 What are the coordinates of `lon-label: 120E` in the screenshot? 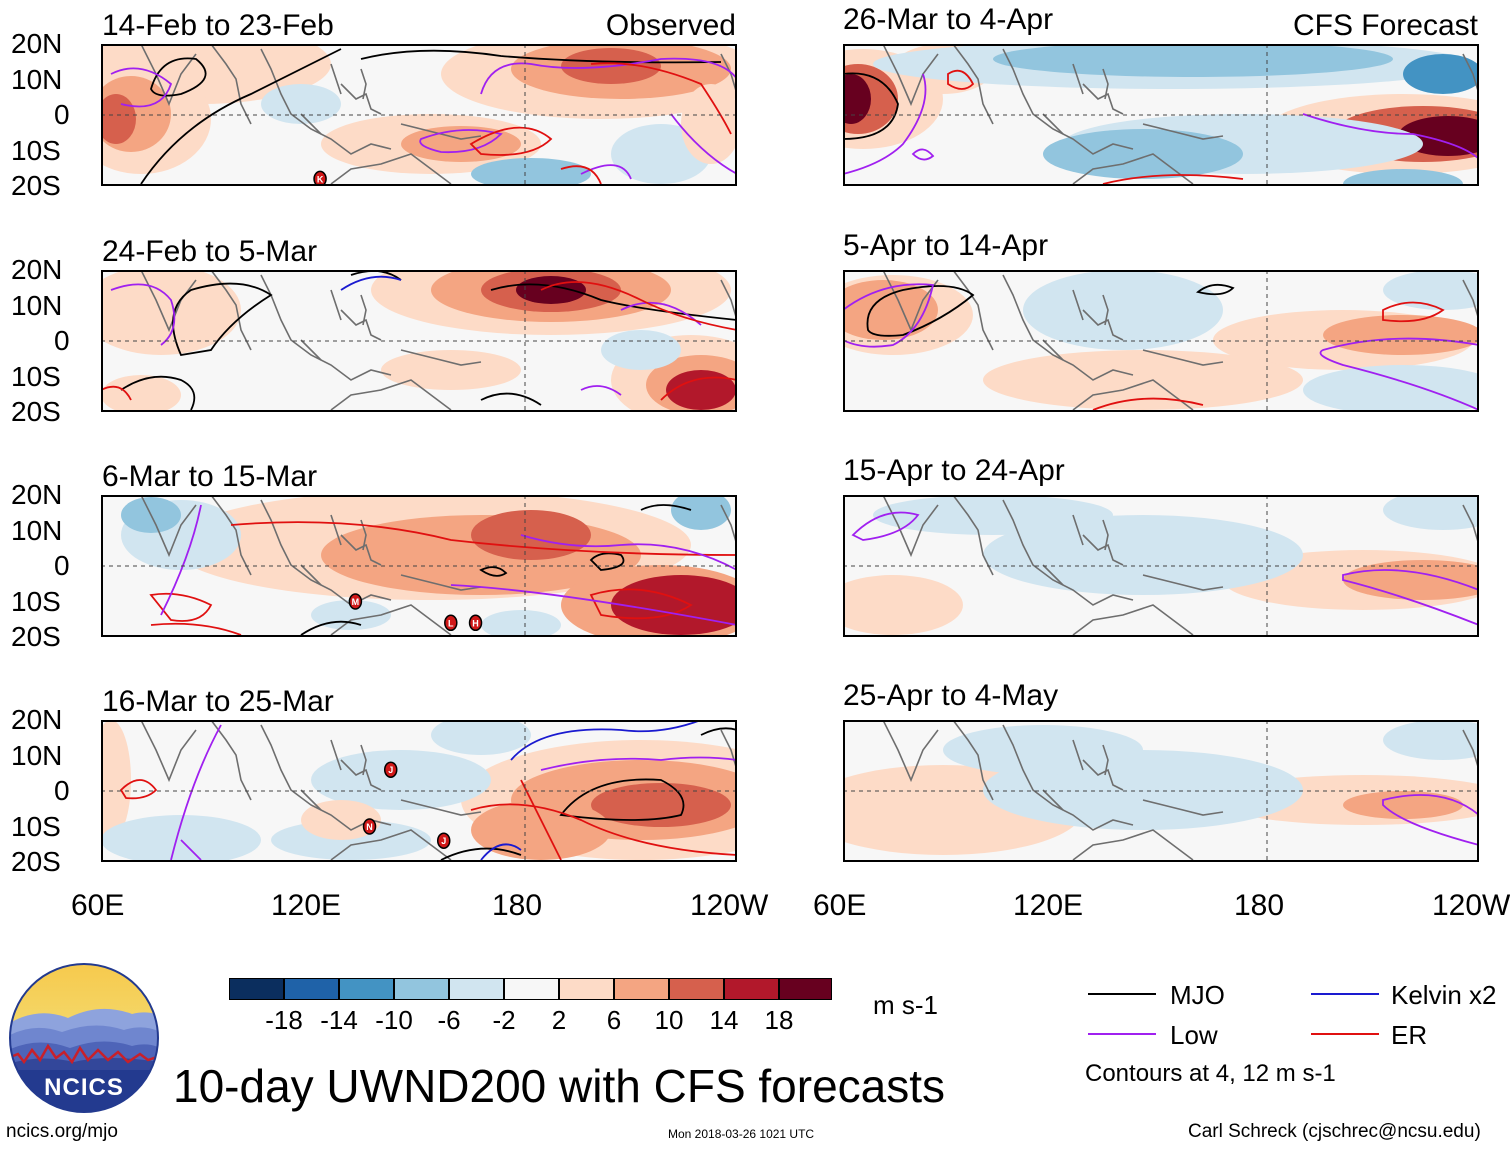 It's located at (1048, 905).